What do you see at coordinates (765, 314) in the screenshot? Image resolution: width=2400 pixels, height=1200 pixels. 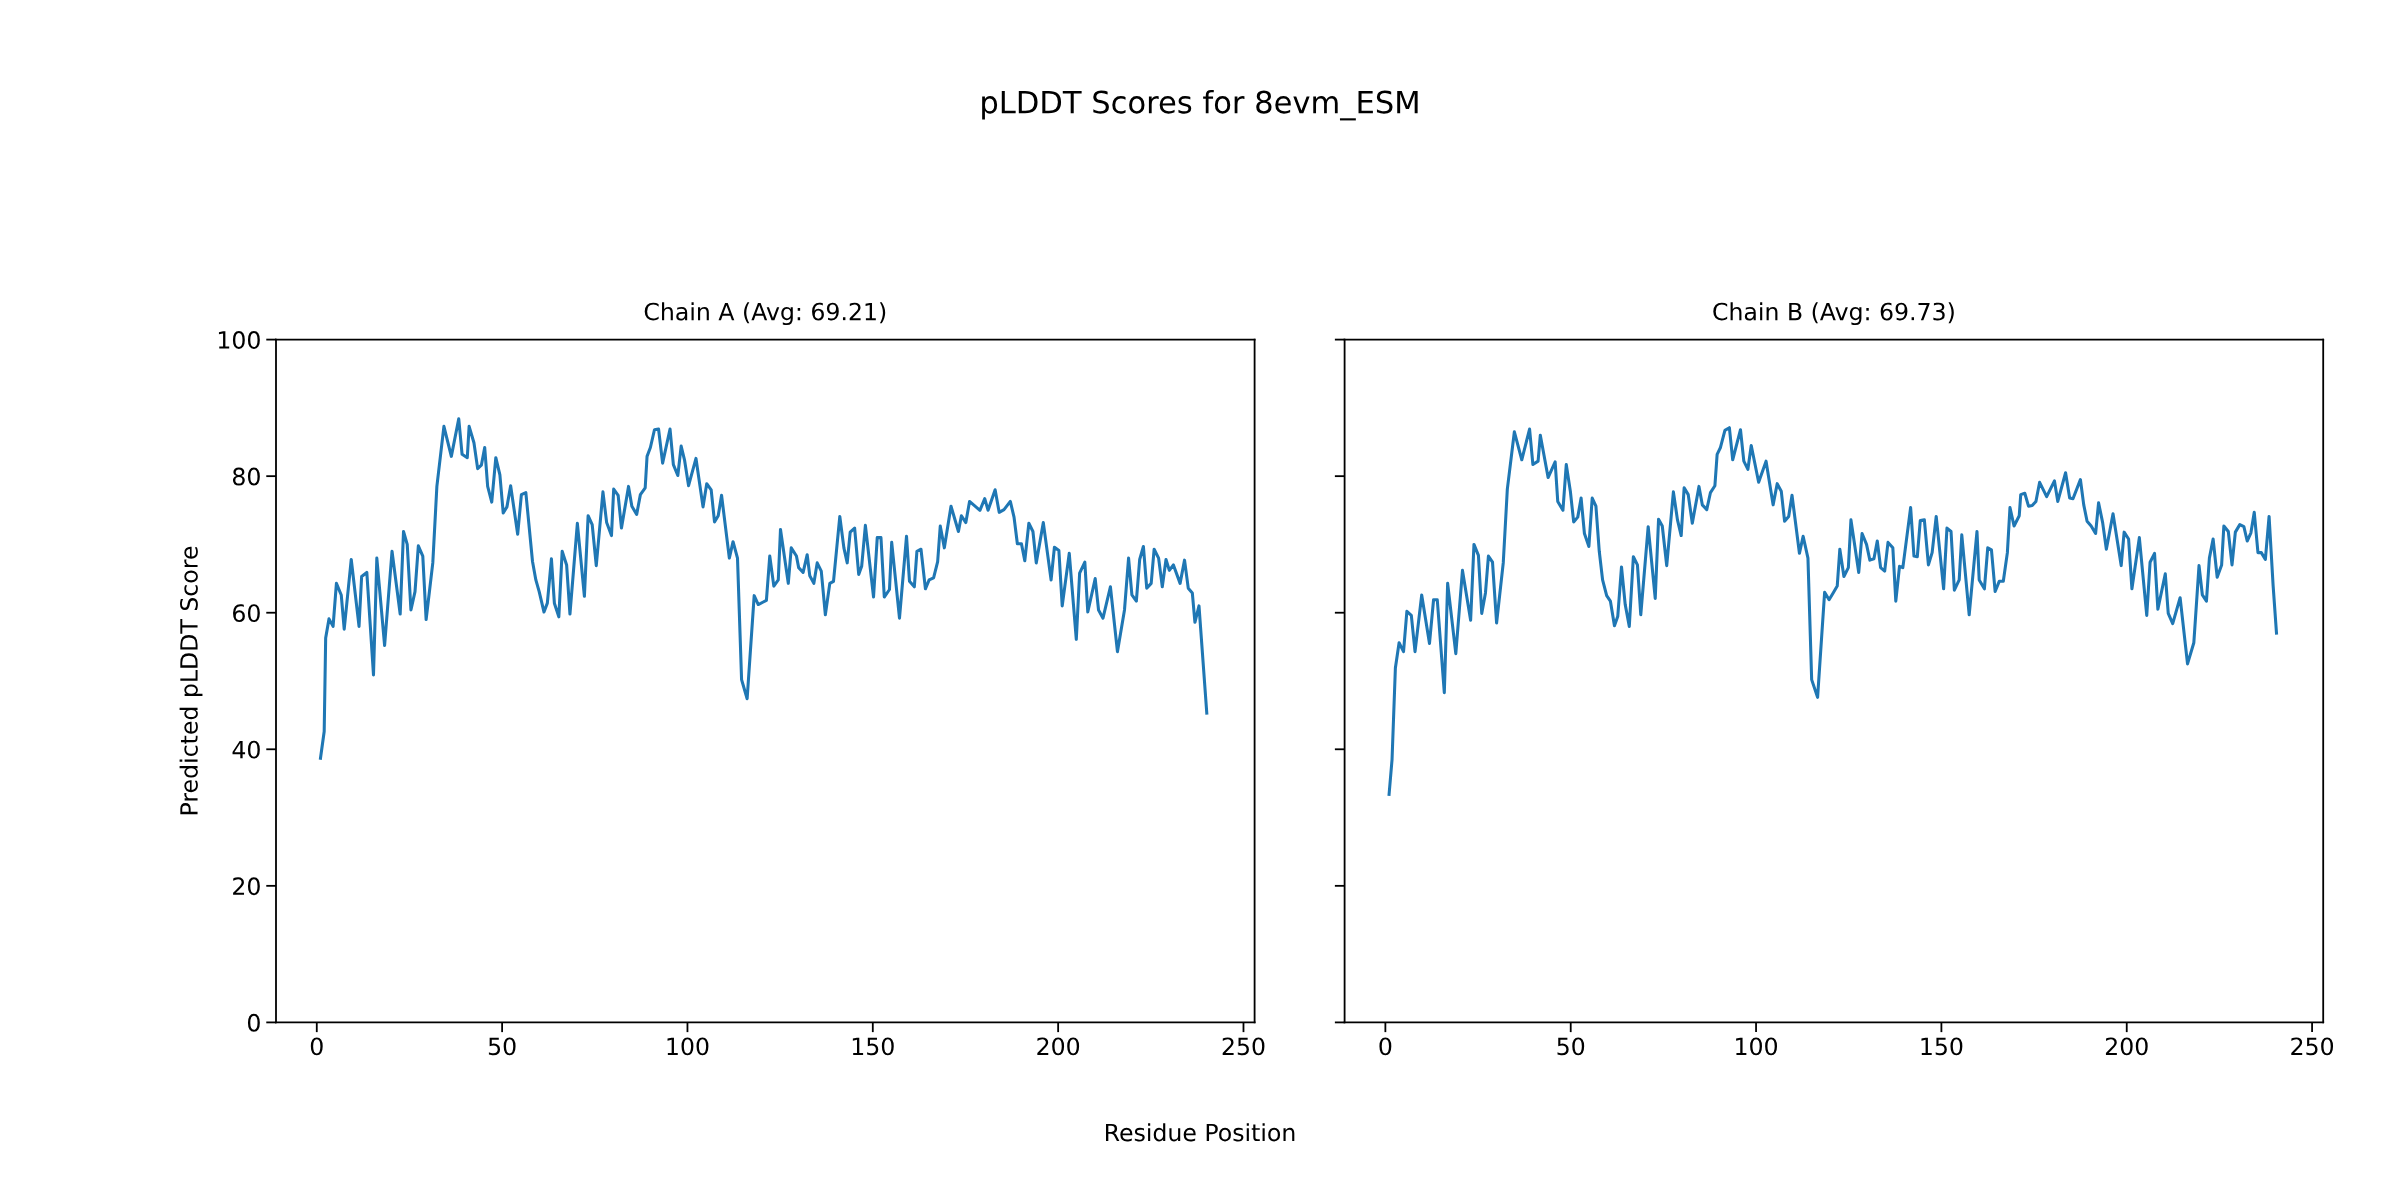 I see `chart-subtitle: Chain A (Avg: 69.21)` at bounding box center [765, 314].